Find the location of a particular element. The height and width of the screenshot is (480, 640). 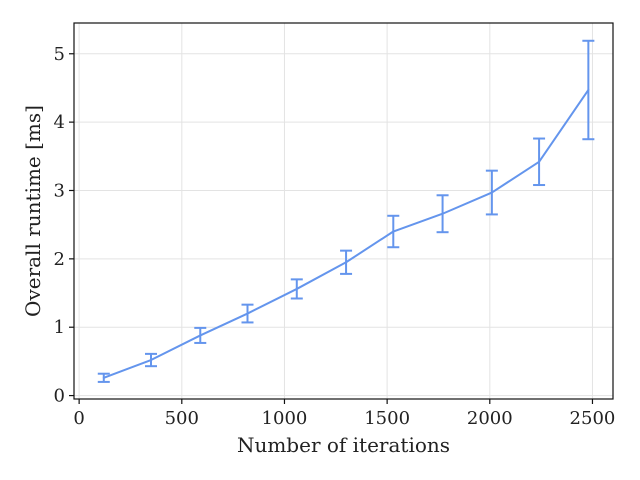

x-tick-label: 500 is located at coordinates (182, 418).